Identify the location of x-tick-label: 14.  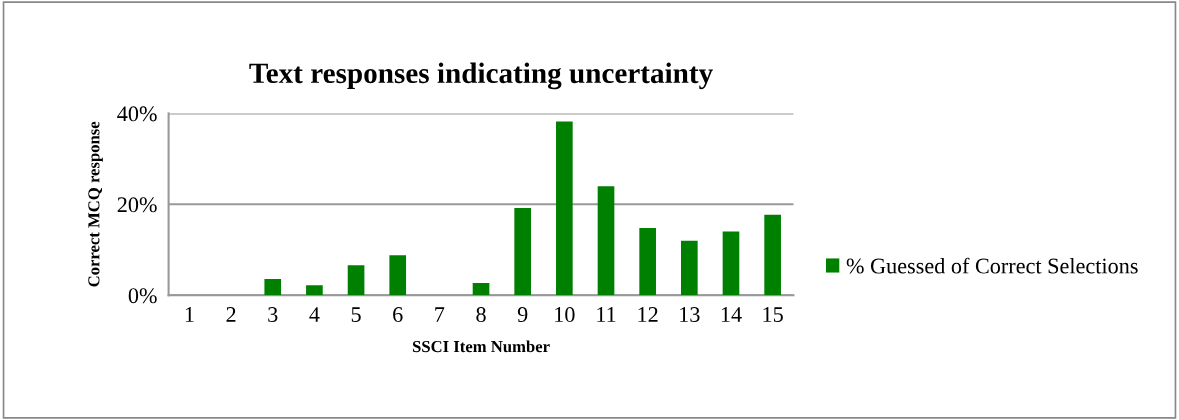
(731, 314).